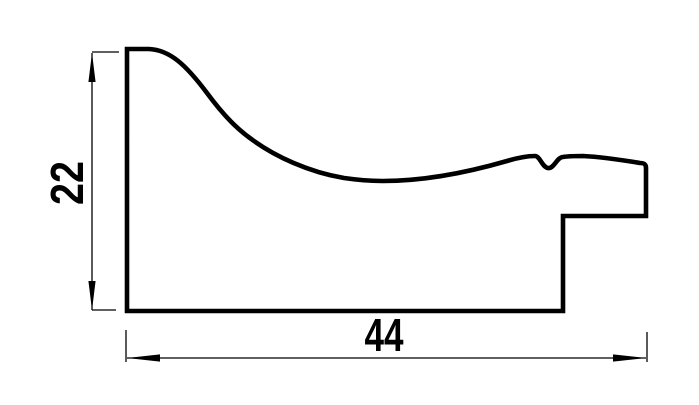  What do you see at coordinates (143, 358) in the screenshot?
I see `left-arrowhead-icon` at bounding box center [143, 358].